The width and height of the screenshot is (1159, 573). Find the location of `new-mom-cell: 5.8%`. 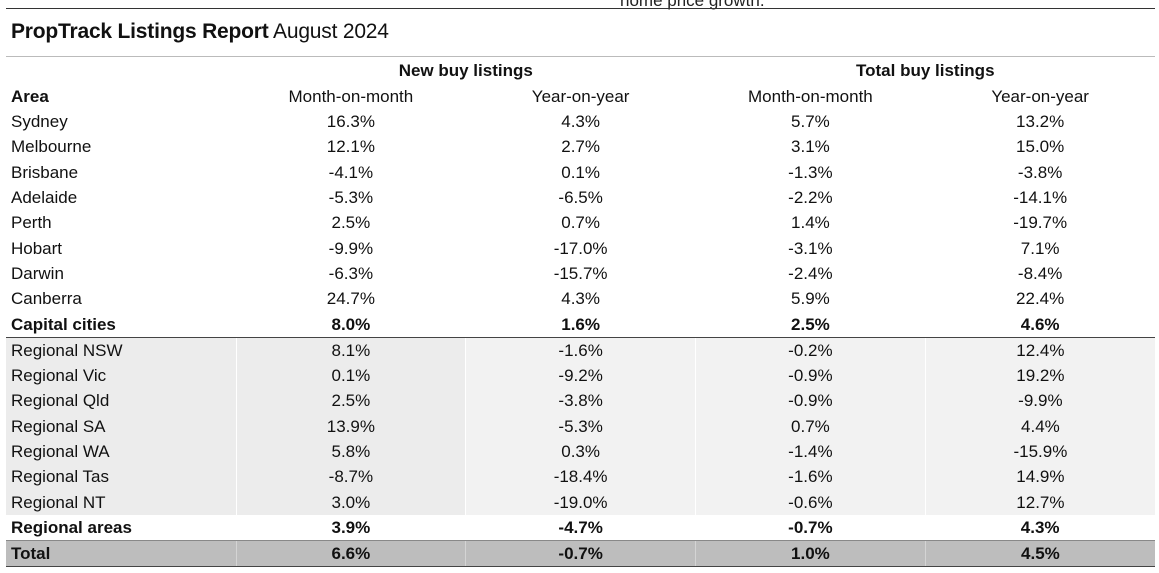

new-mom-cell: 5.8% is located at coordinates (350, 451).